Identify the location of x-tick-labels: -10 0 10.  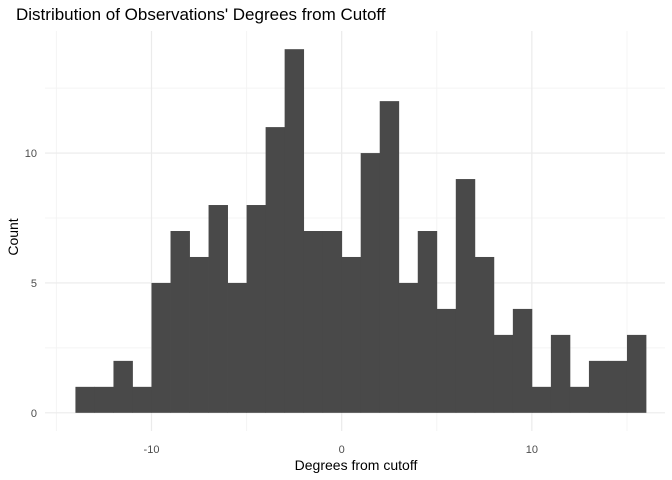
(341, 450).